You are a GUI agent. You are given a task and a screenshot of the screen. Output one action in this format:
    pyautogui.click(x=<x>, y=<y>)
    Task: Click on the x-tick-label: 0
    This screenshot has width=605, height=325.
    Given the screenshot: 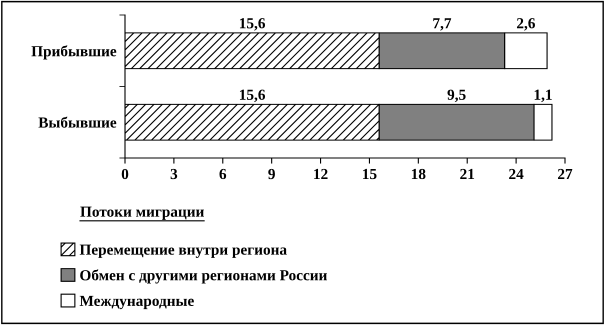 What is the action you would take?
    pyautogui.click(x=125, y=174)
    